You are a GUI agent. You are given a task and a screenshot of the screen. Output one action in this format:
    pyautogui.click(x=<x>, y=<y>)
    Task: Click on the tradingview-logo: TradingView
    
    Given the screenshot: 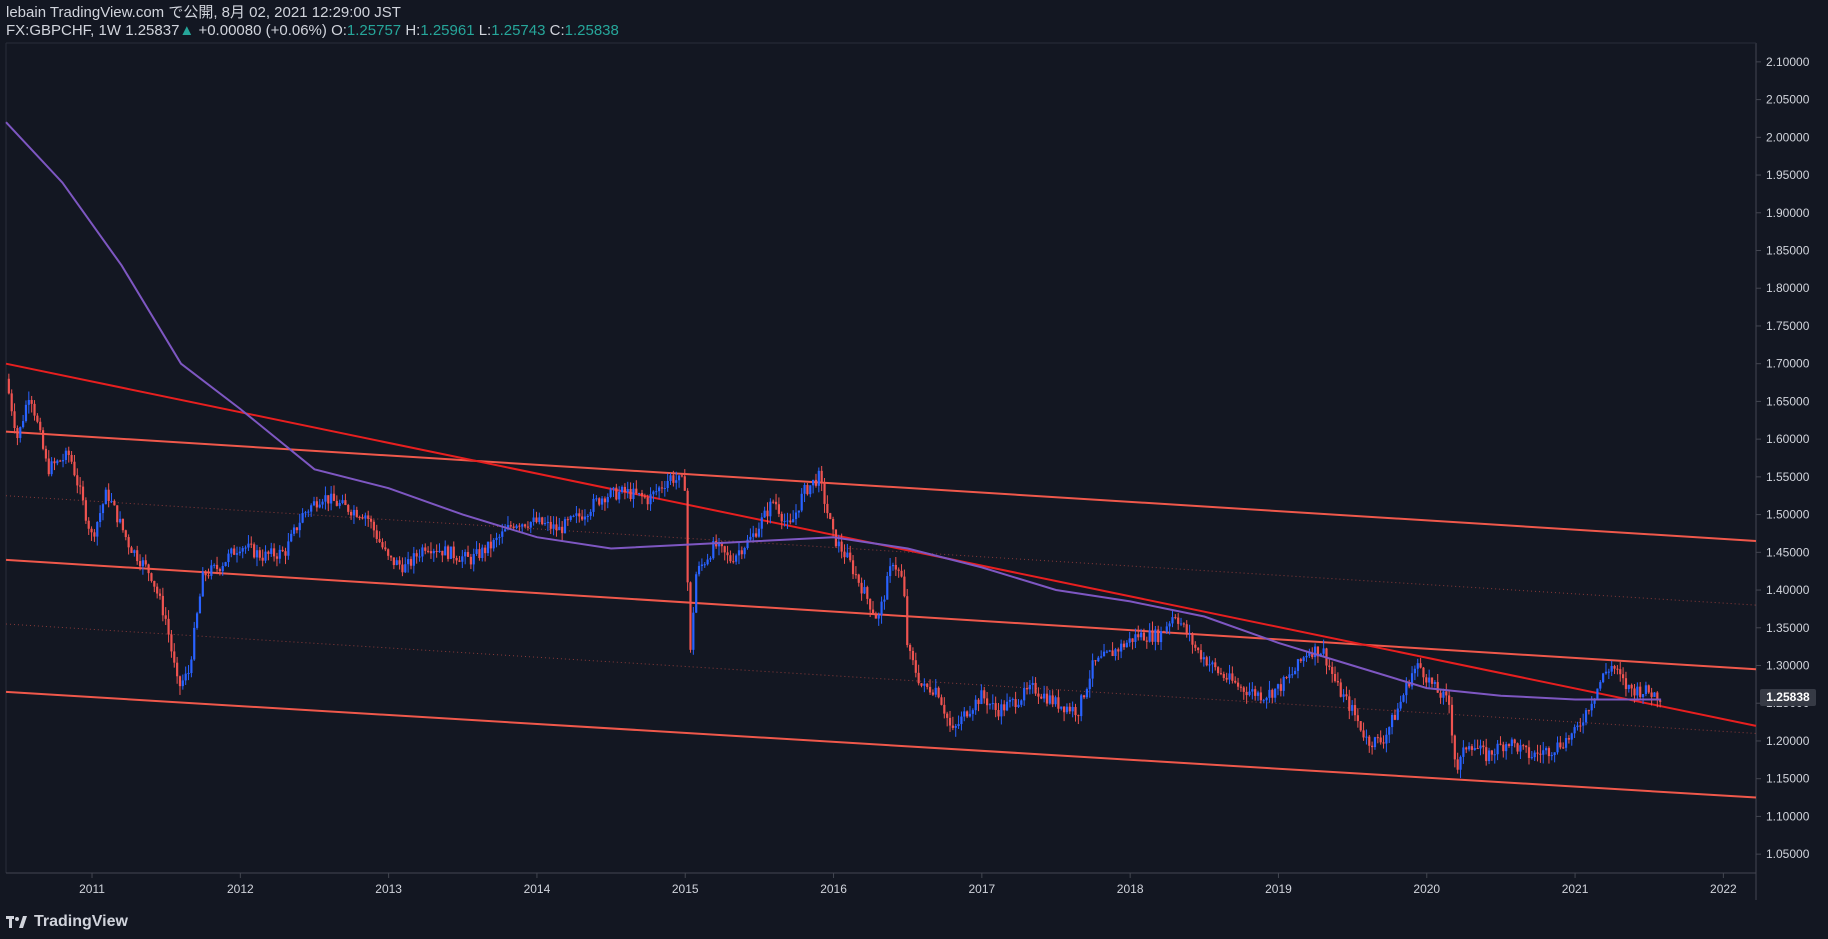 What is the action you would take?
    pyautogui.click(x=67, y=922)
    